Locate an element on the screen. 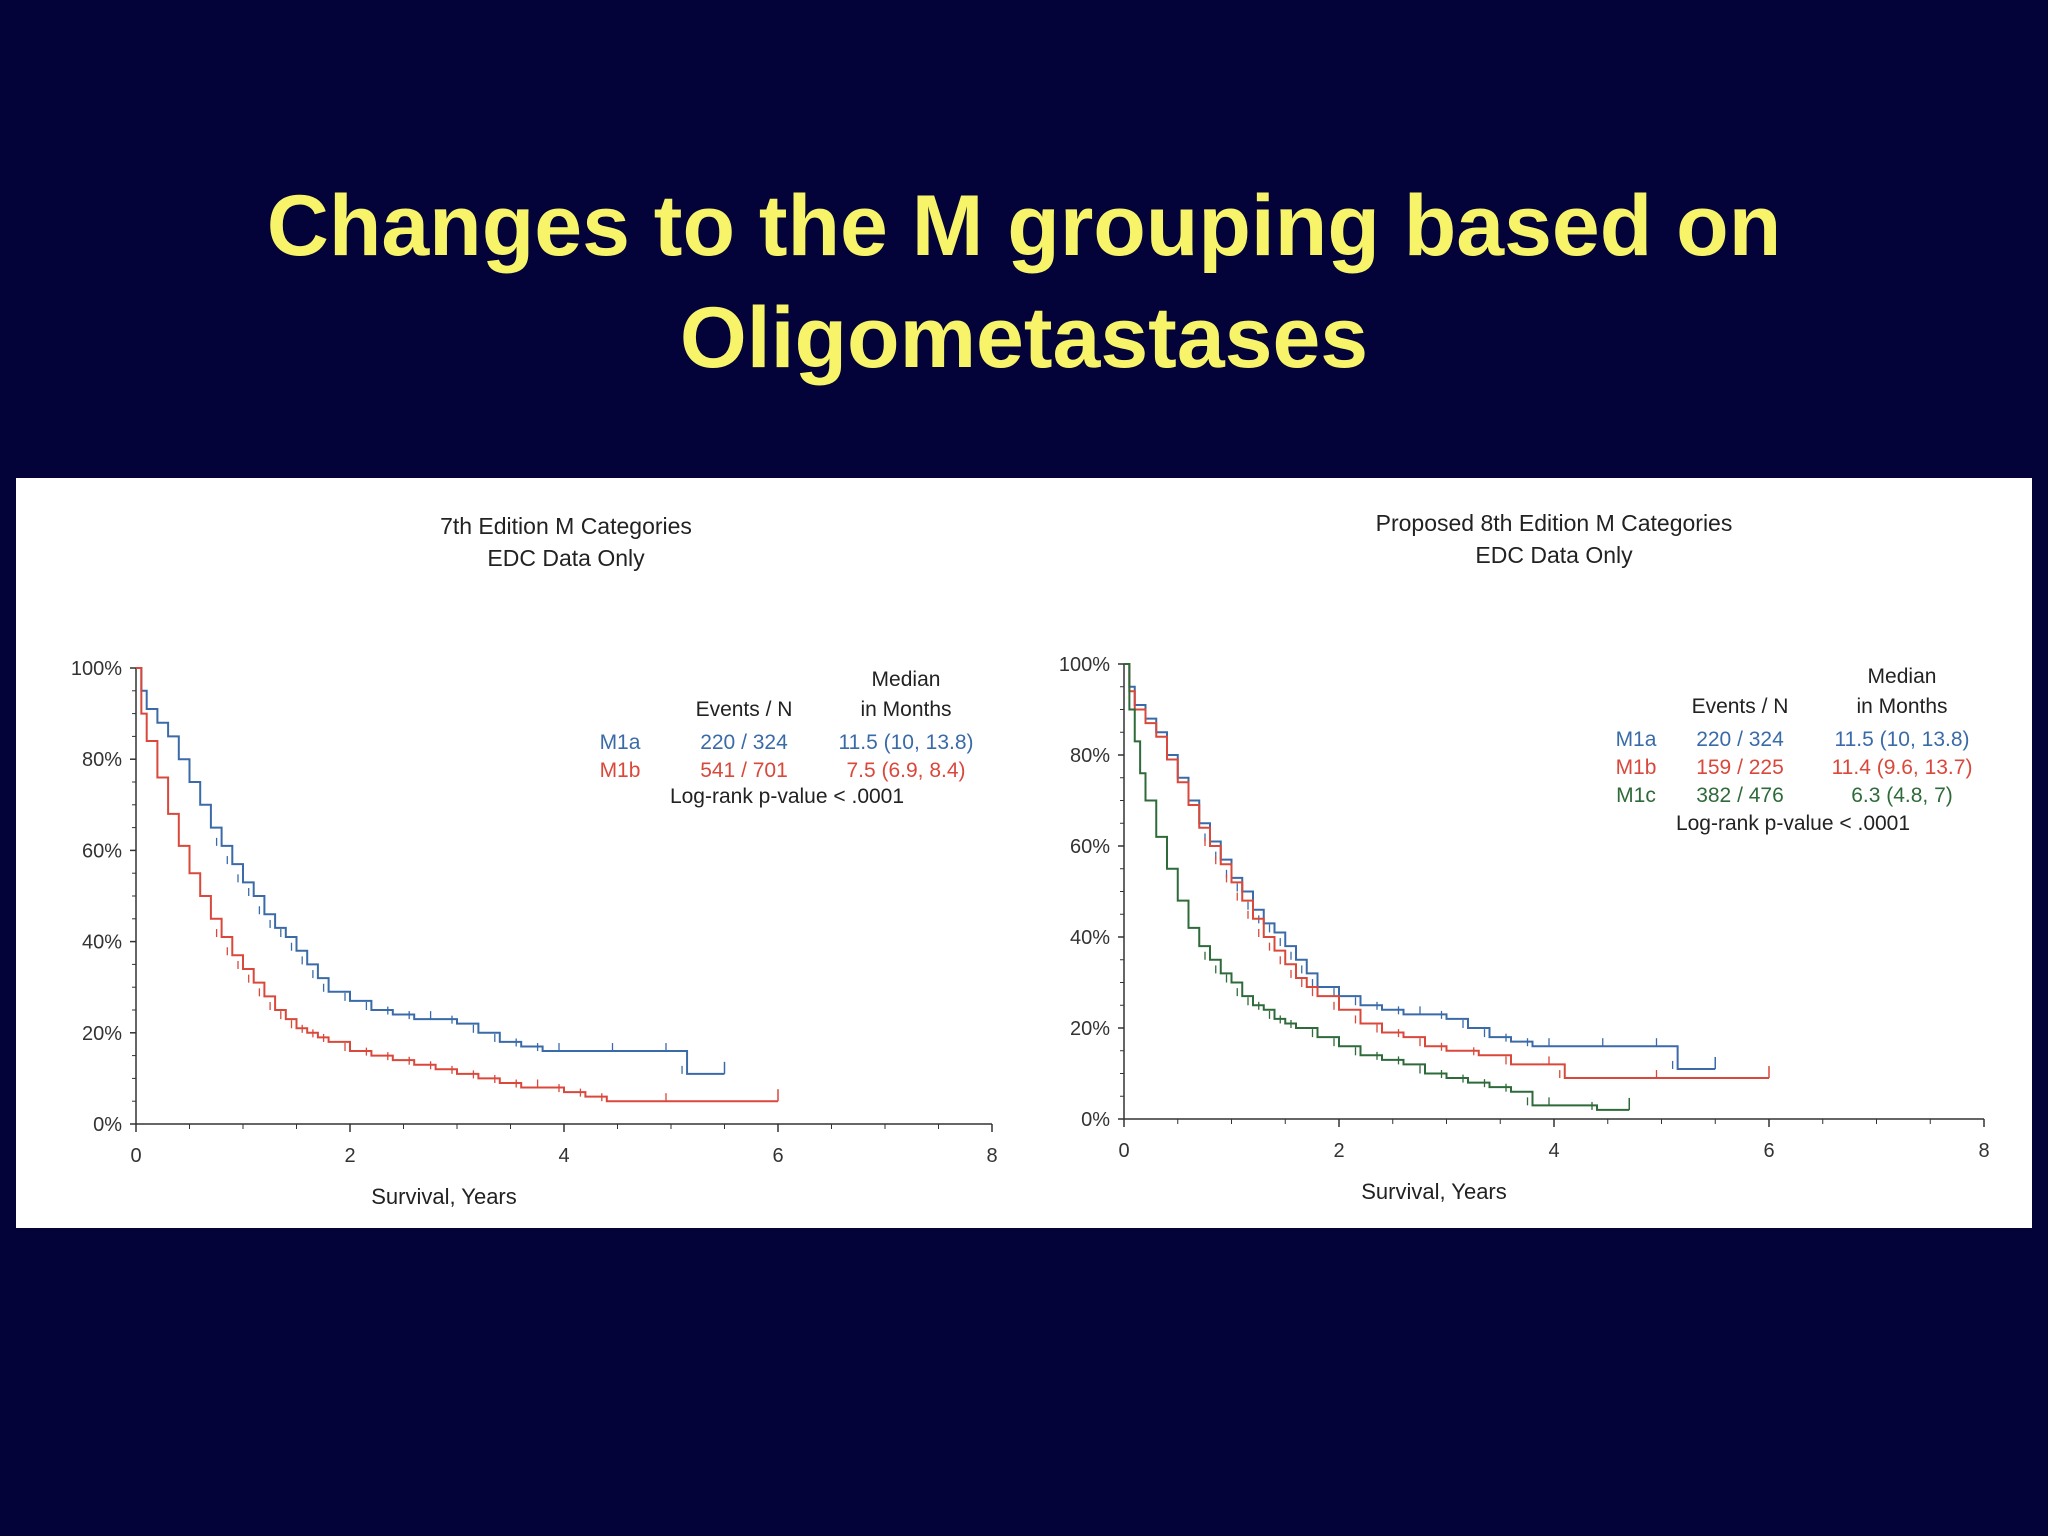 This screenshot has height=1536, width=2048. slide-title-line-1: Changes to the M grouping based on is located at coordinates (1024, 226).